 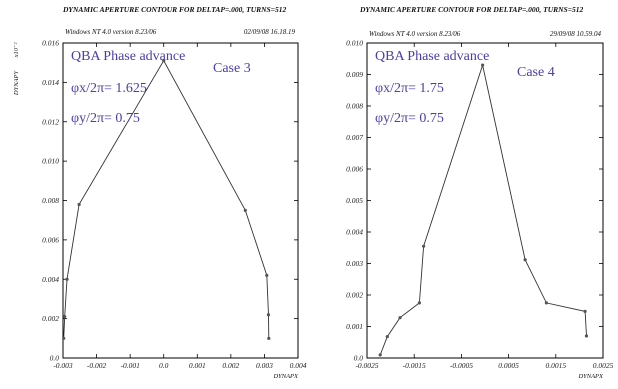 I want to click on chart1-ytick-label: 0.002, so click(x=50, y=318).